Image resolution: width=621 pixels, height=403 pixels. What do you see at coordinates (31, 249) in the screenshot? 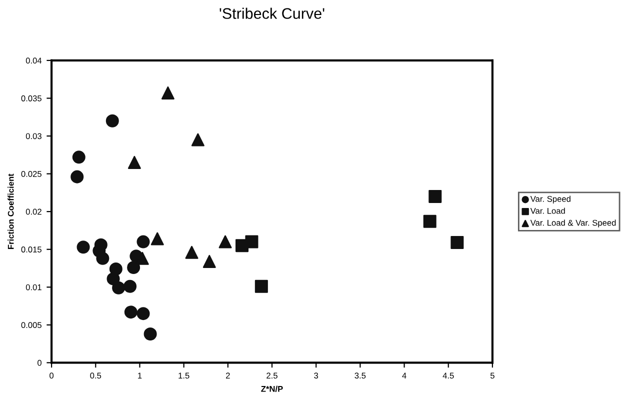
I see `y-tick-label: 0.015` at bounding box center [31, 249].